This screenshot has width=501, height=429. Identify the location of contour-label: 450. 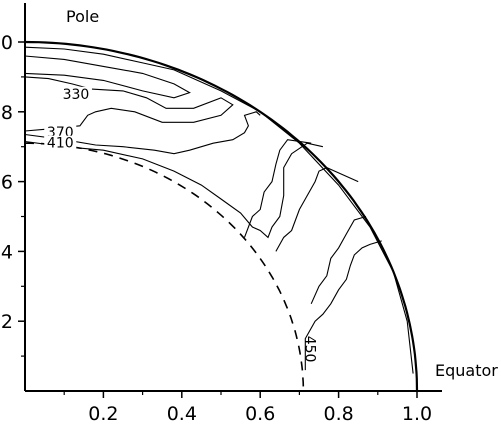
(309, 349).